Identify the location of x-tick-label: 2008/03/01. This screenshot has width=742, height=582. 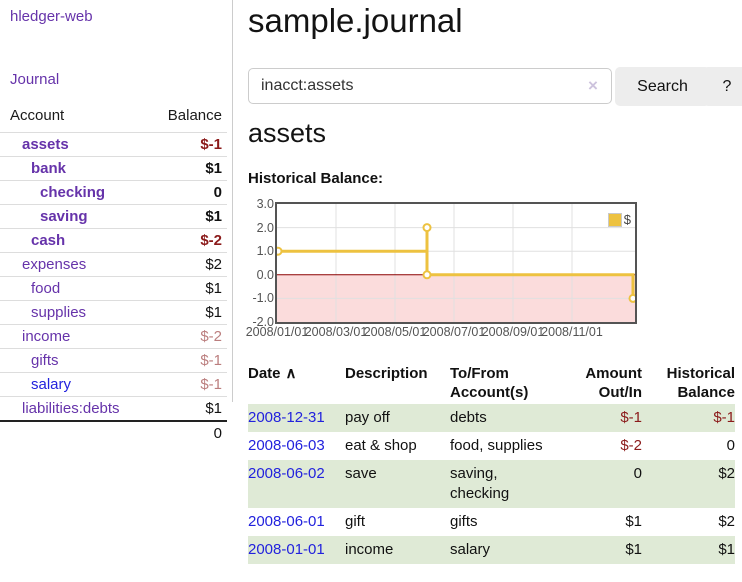
(336, 332).